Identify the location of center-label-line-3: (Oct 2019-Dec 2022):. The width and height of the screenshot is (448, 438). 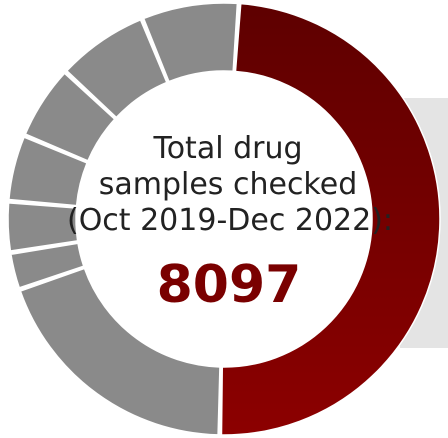
(230, 220).